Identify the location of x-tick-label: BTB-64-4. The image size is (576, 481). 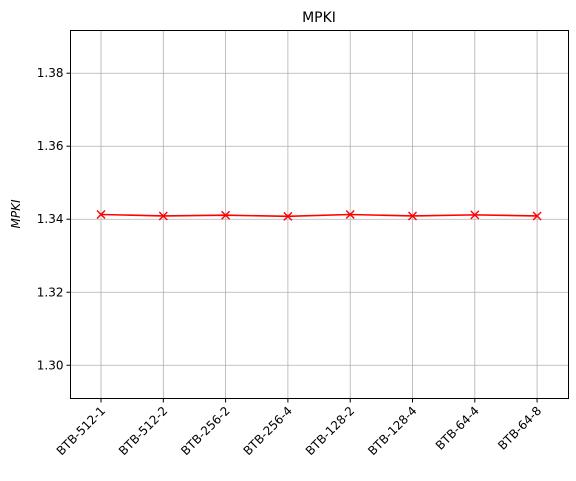
(457, 428).